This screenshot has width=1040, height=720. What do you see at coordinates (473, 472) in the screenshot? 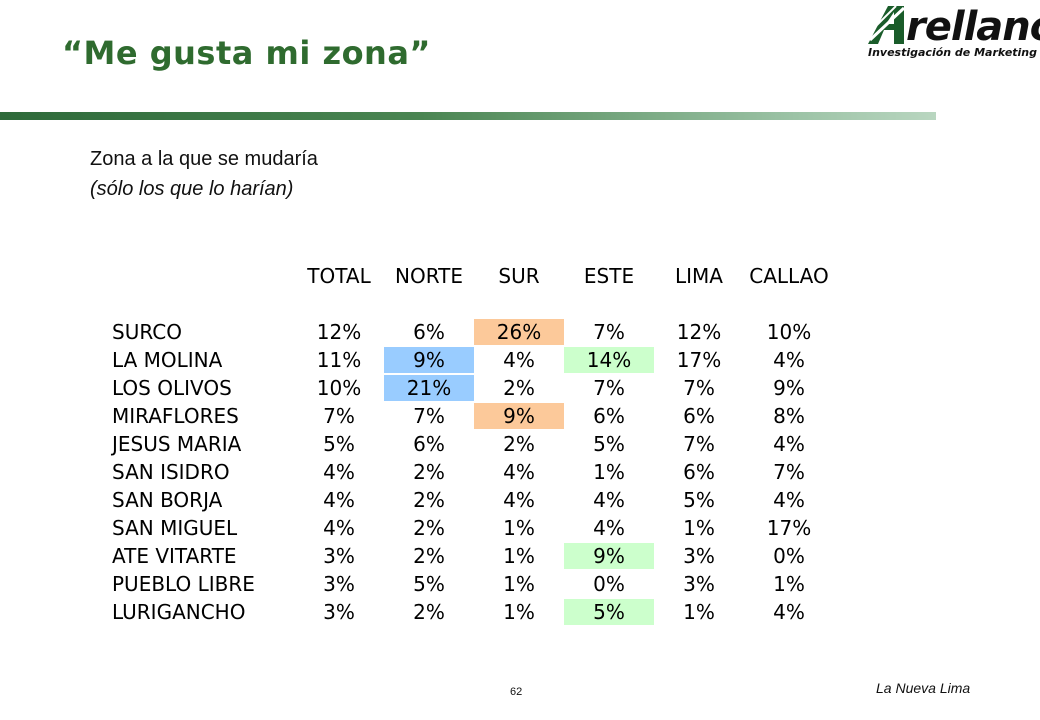
I see `table-row: SAN ISIDRO 4% 2% 4% 1% 6% 7%` at bounding box center [473, 472].